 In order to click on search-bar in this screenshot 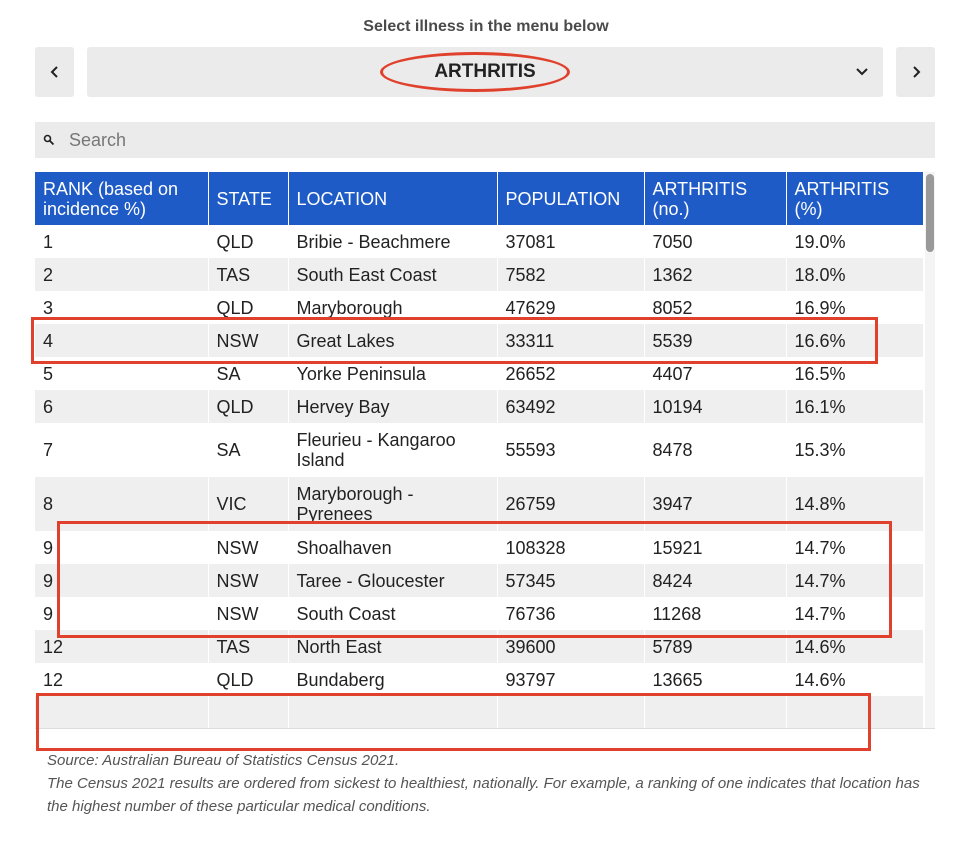, I will do `click(485, 140)`.